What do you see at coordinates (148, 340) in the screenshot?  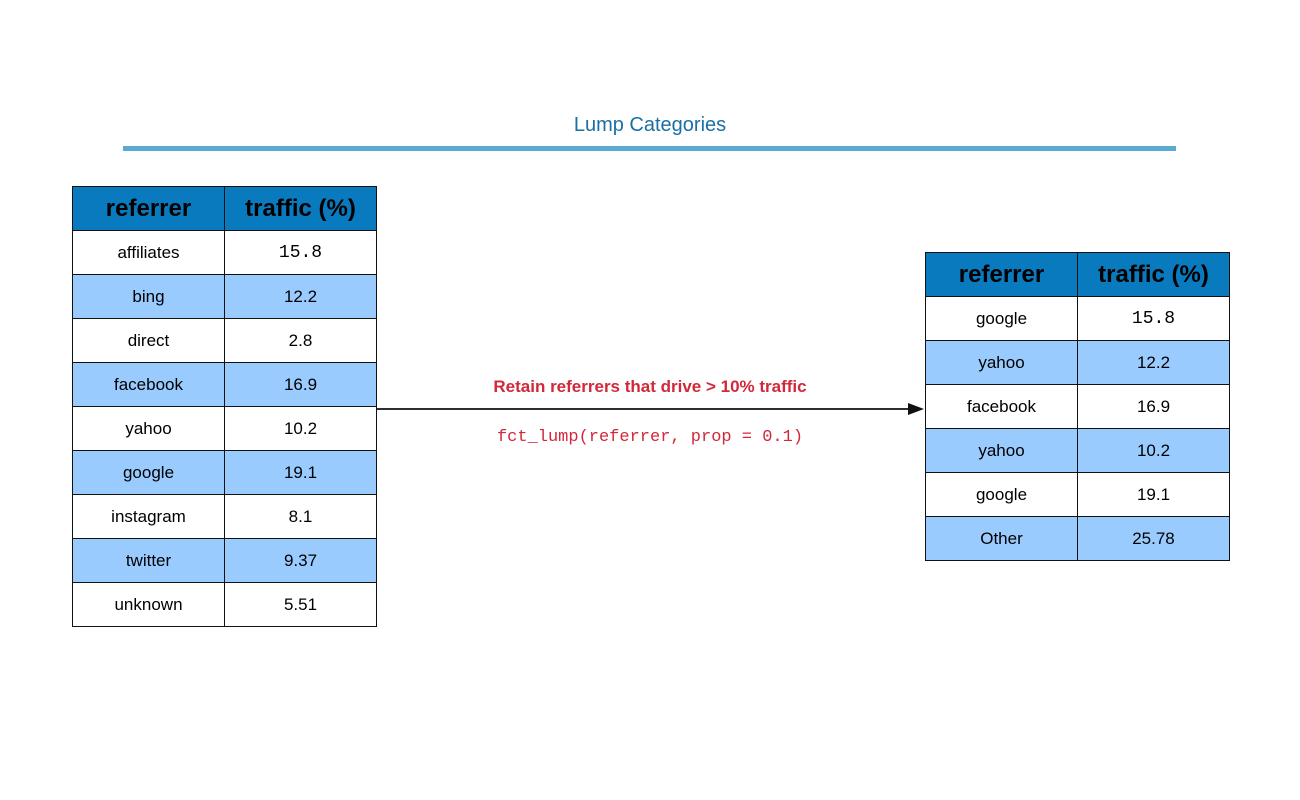 I see `referrer-cell: direct` at bounding box center [148, 340].